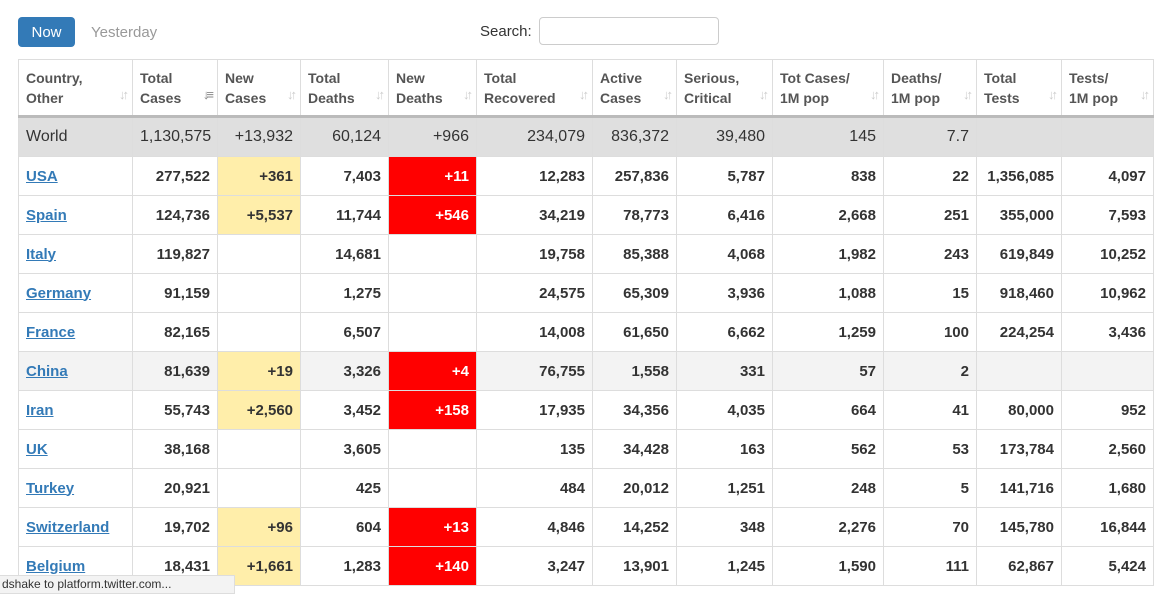  I want to click on table-cell: 14,681, so click(344, 254).